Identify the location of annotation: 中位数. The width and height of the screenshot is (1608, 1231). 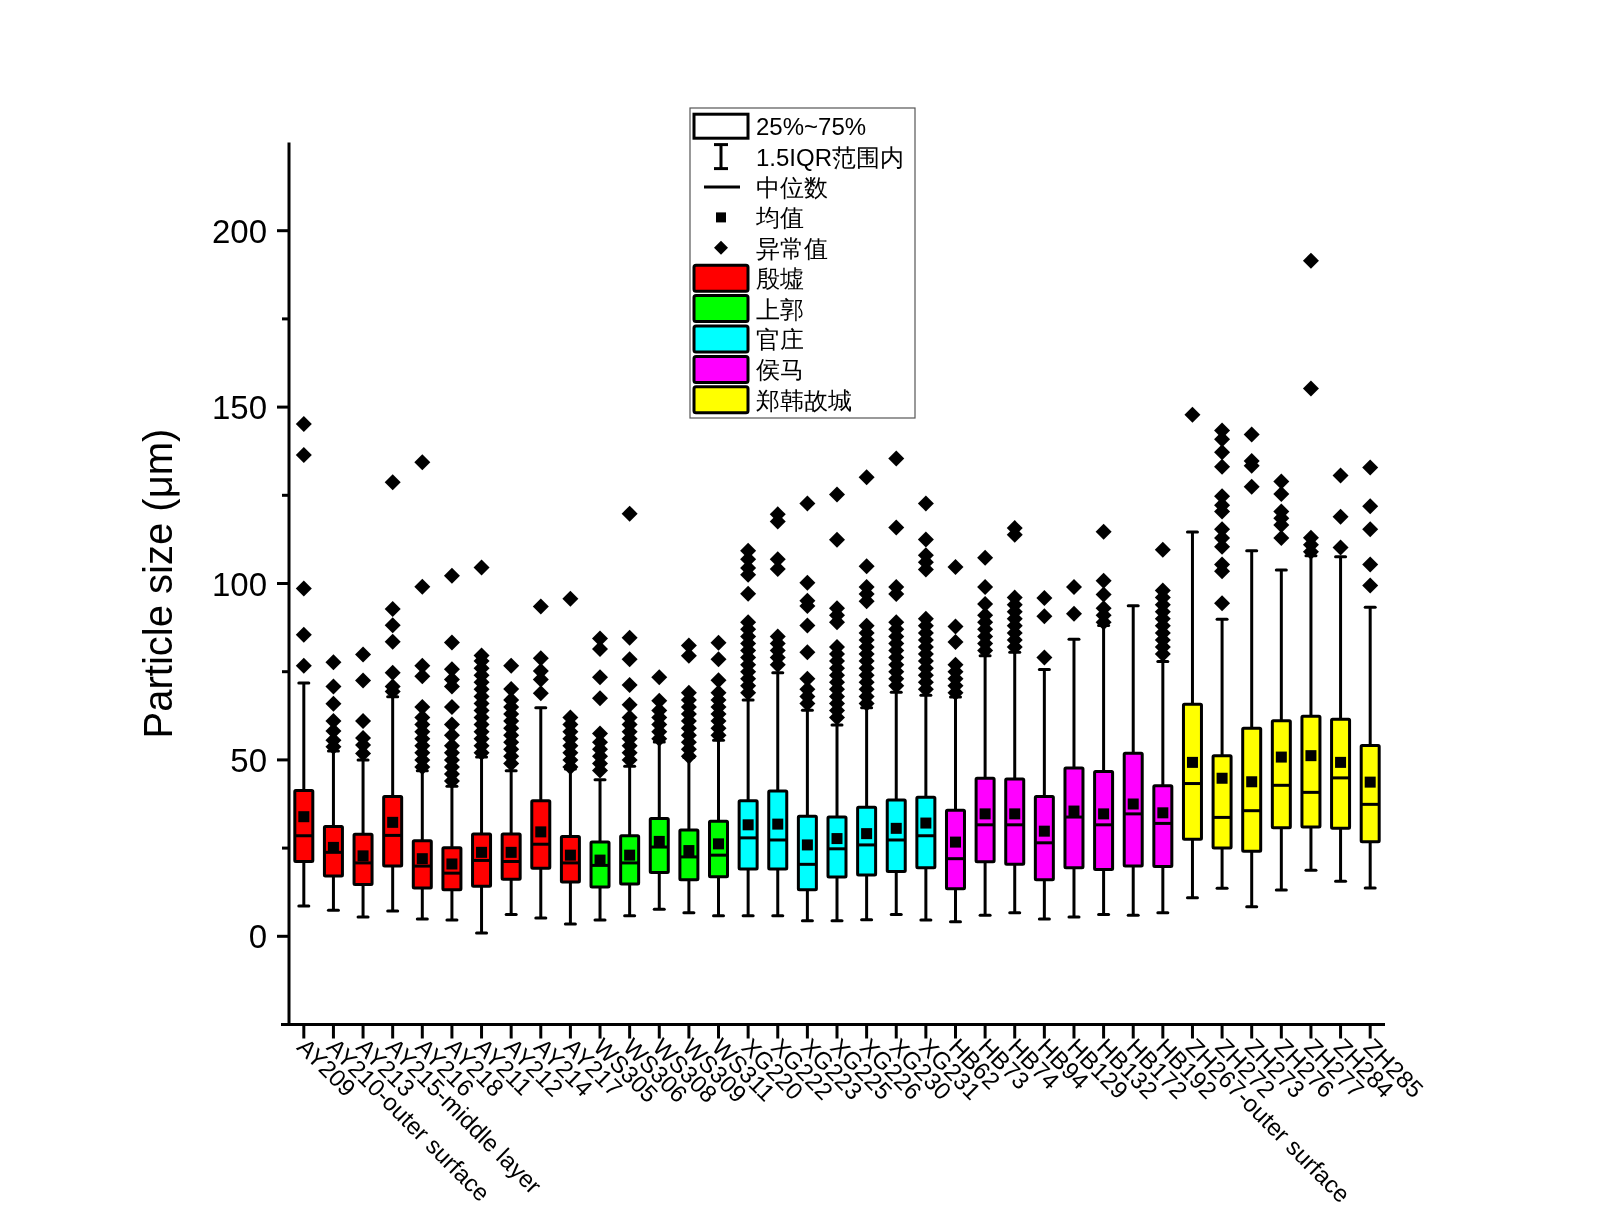
(792, 187).